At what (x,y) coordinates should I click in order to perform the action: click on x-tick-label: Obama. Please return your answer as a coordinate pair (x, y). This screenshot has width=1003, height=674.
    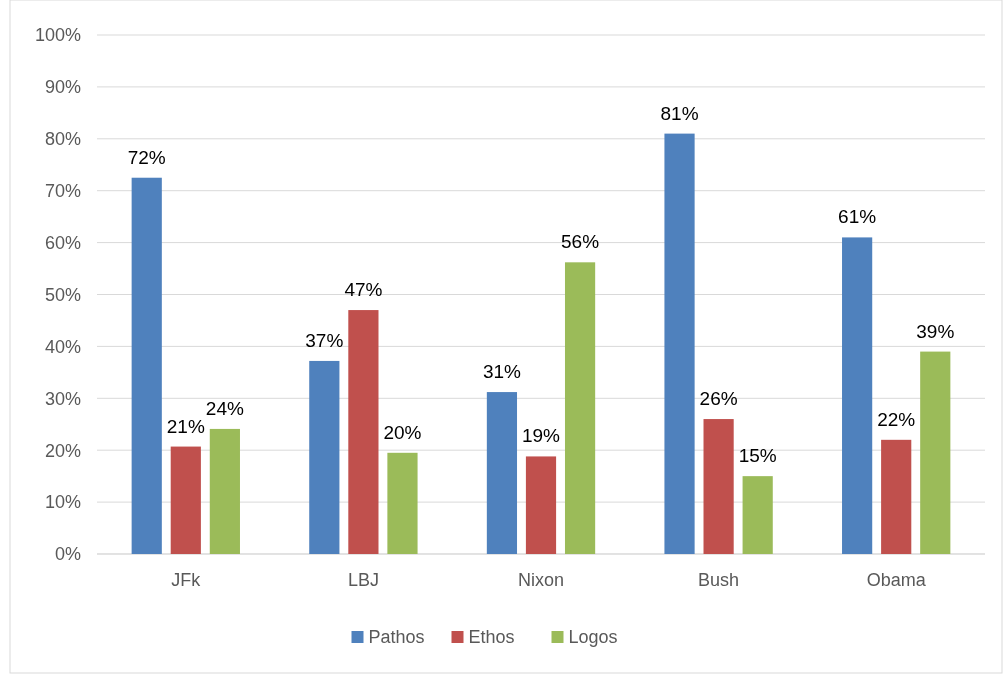
    Looking at the image, I should click on (896, 580).